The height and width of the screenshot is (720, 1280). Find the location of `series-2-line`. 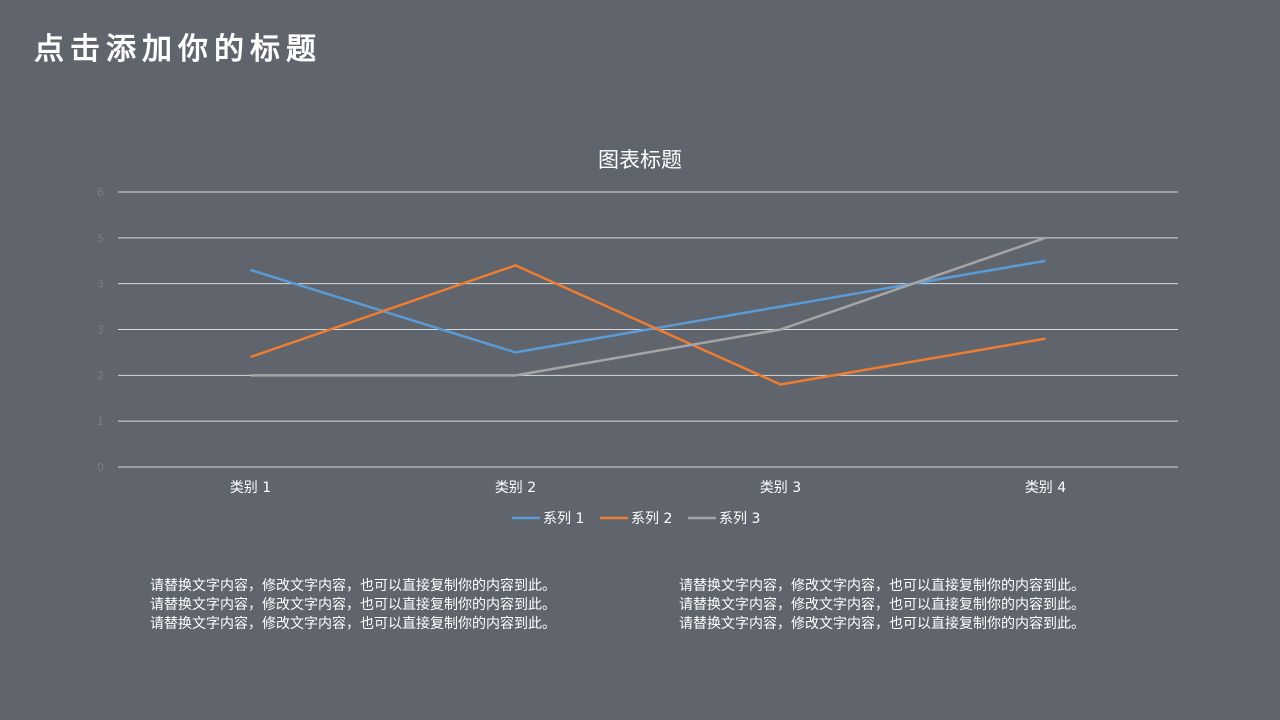

series-2-line is located at coordinates (648, 325).